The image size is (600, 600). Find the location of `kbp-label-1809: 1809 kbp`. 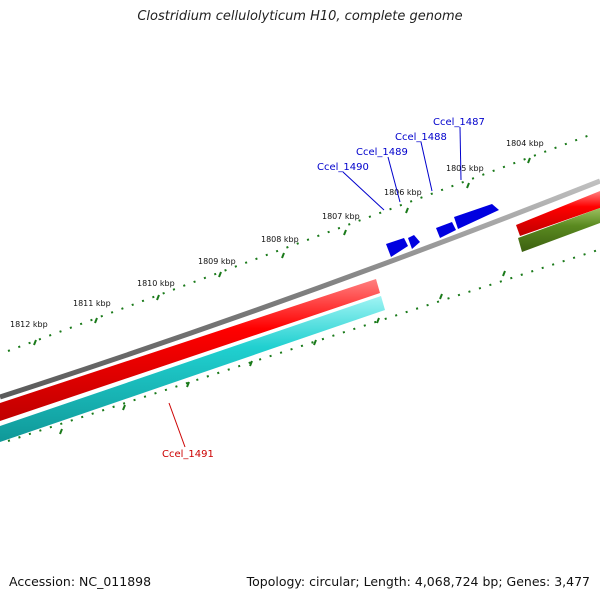

kbp-label-1809: 1809 kbp is located at coordinates (217, 261).